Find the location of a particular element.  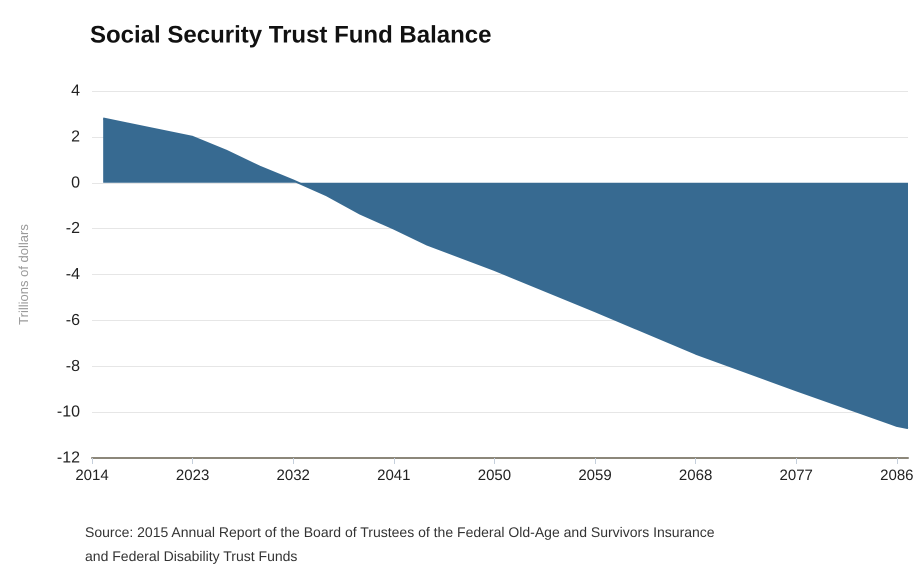

source-note: Source: 2015 Annual Report of the Board of Trustees of the Federal Old-Age and Survivors Insurance and Federal Disability Trust Funds is located at coordinates (400, 544).